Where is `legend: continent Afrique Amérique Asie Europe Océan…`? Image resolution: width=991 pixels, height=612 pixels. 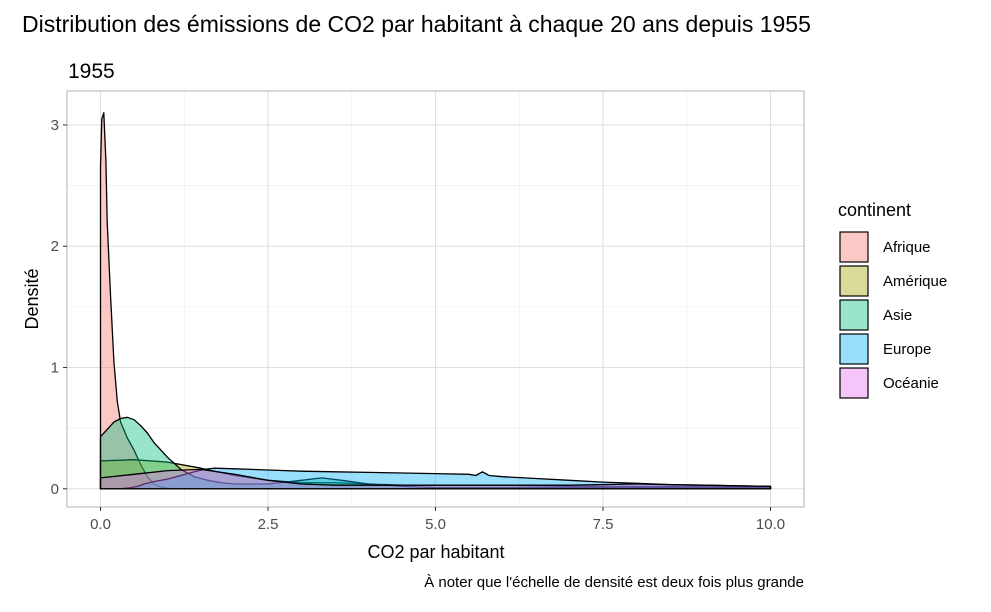 legend: continent Afrique Amérique Asie Europe Océan… is located at coordinates (892, 299).